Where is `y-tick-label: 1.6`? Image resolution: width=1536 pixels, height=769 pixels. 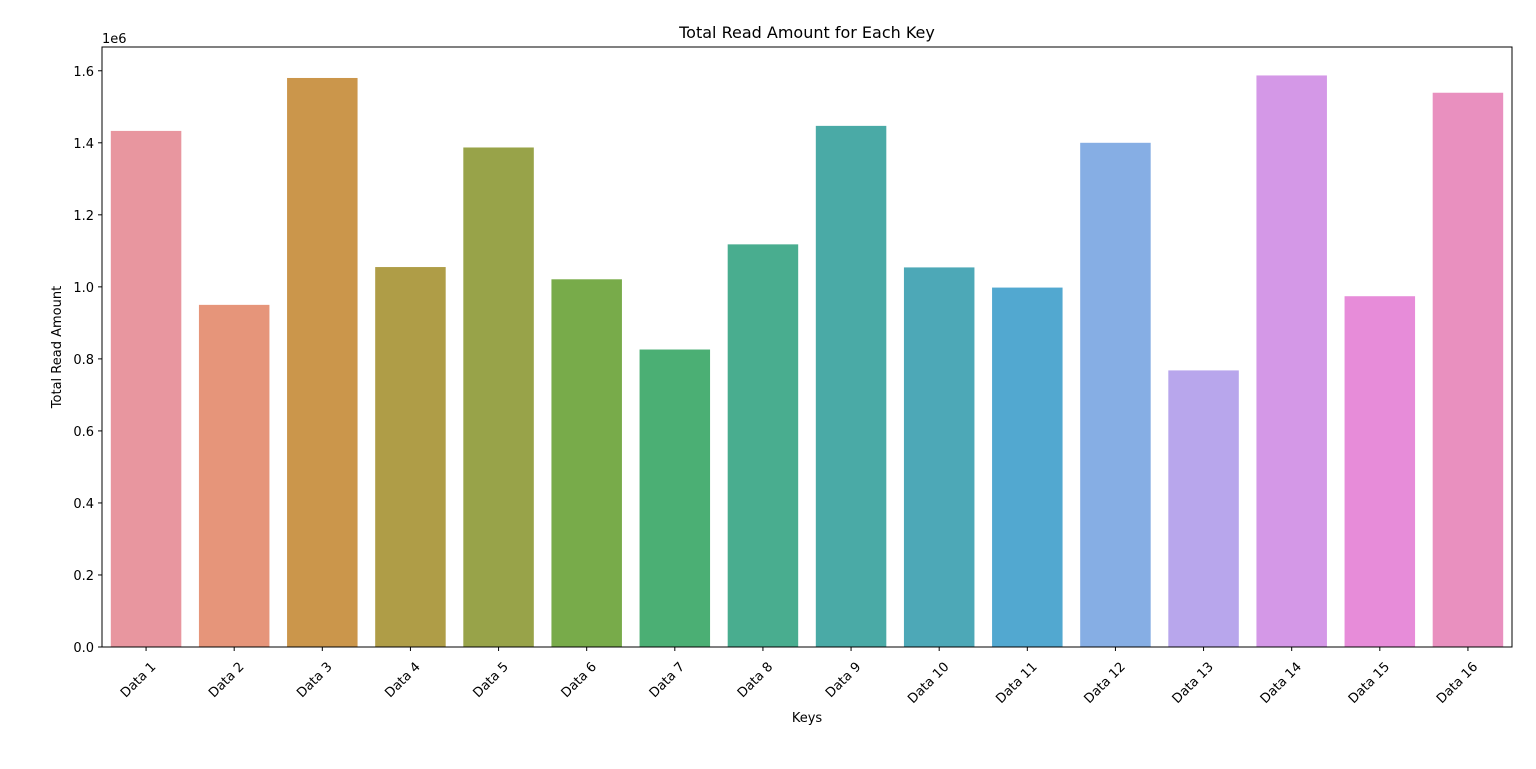 y-tick-label: 1.6 is located at coordinates (83, 72).